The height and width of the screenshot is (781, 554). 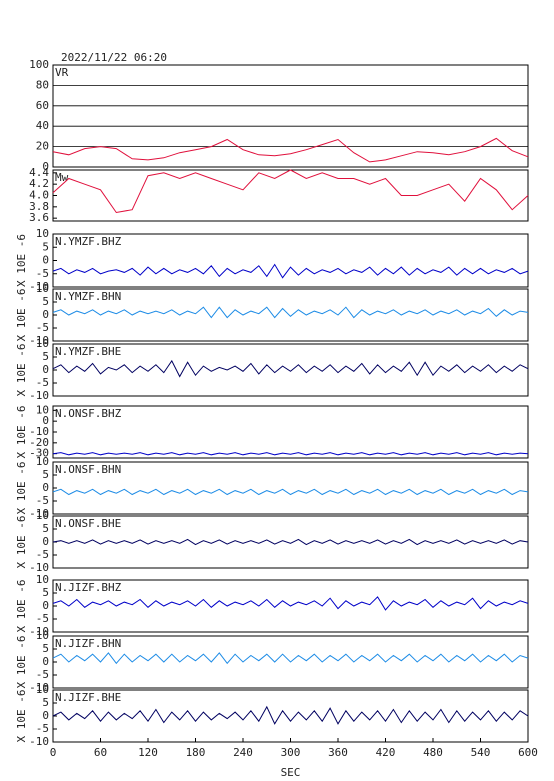 I want to click on y-tick-label: 20, so click(x=42, y=146).